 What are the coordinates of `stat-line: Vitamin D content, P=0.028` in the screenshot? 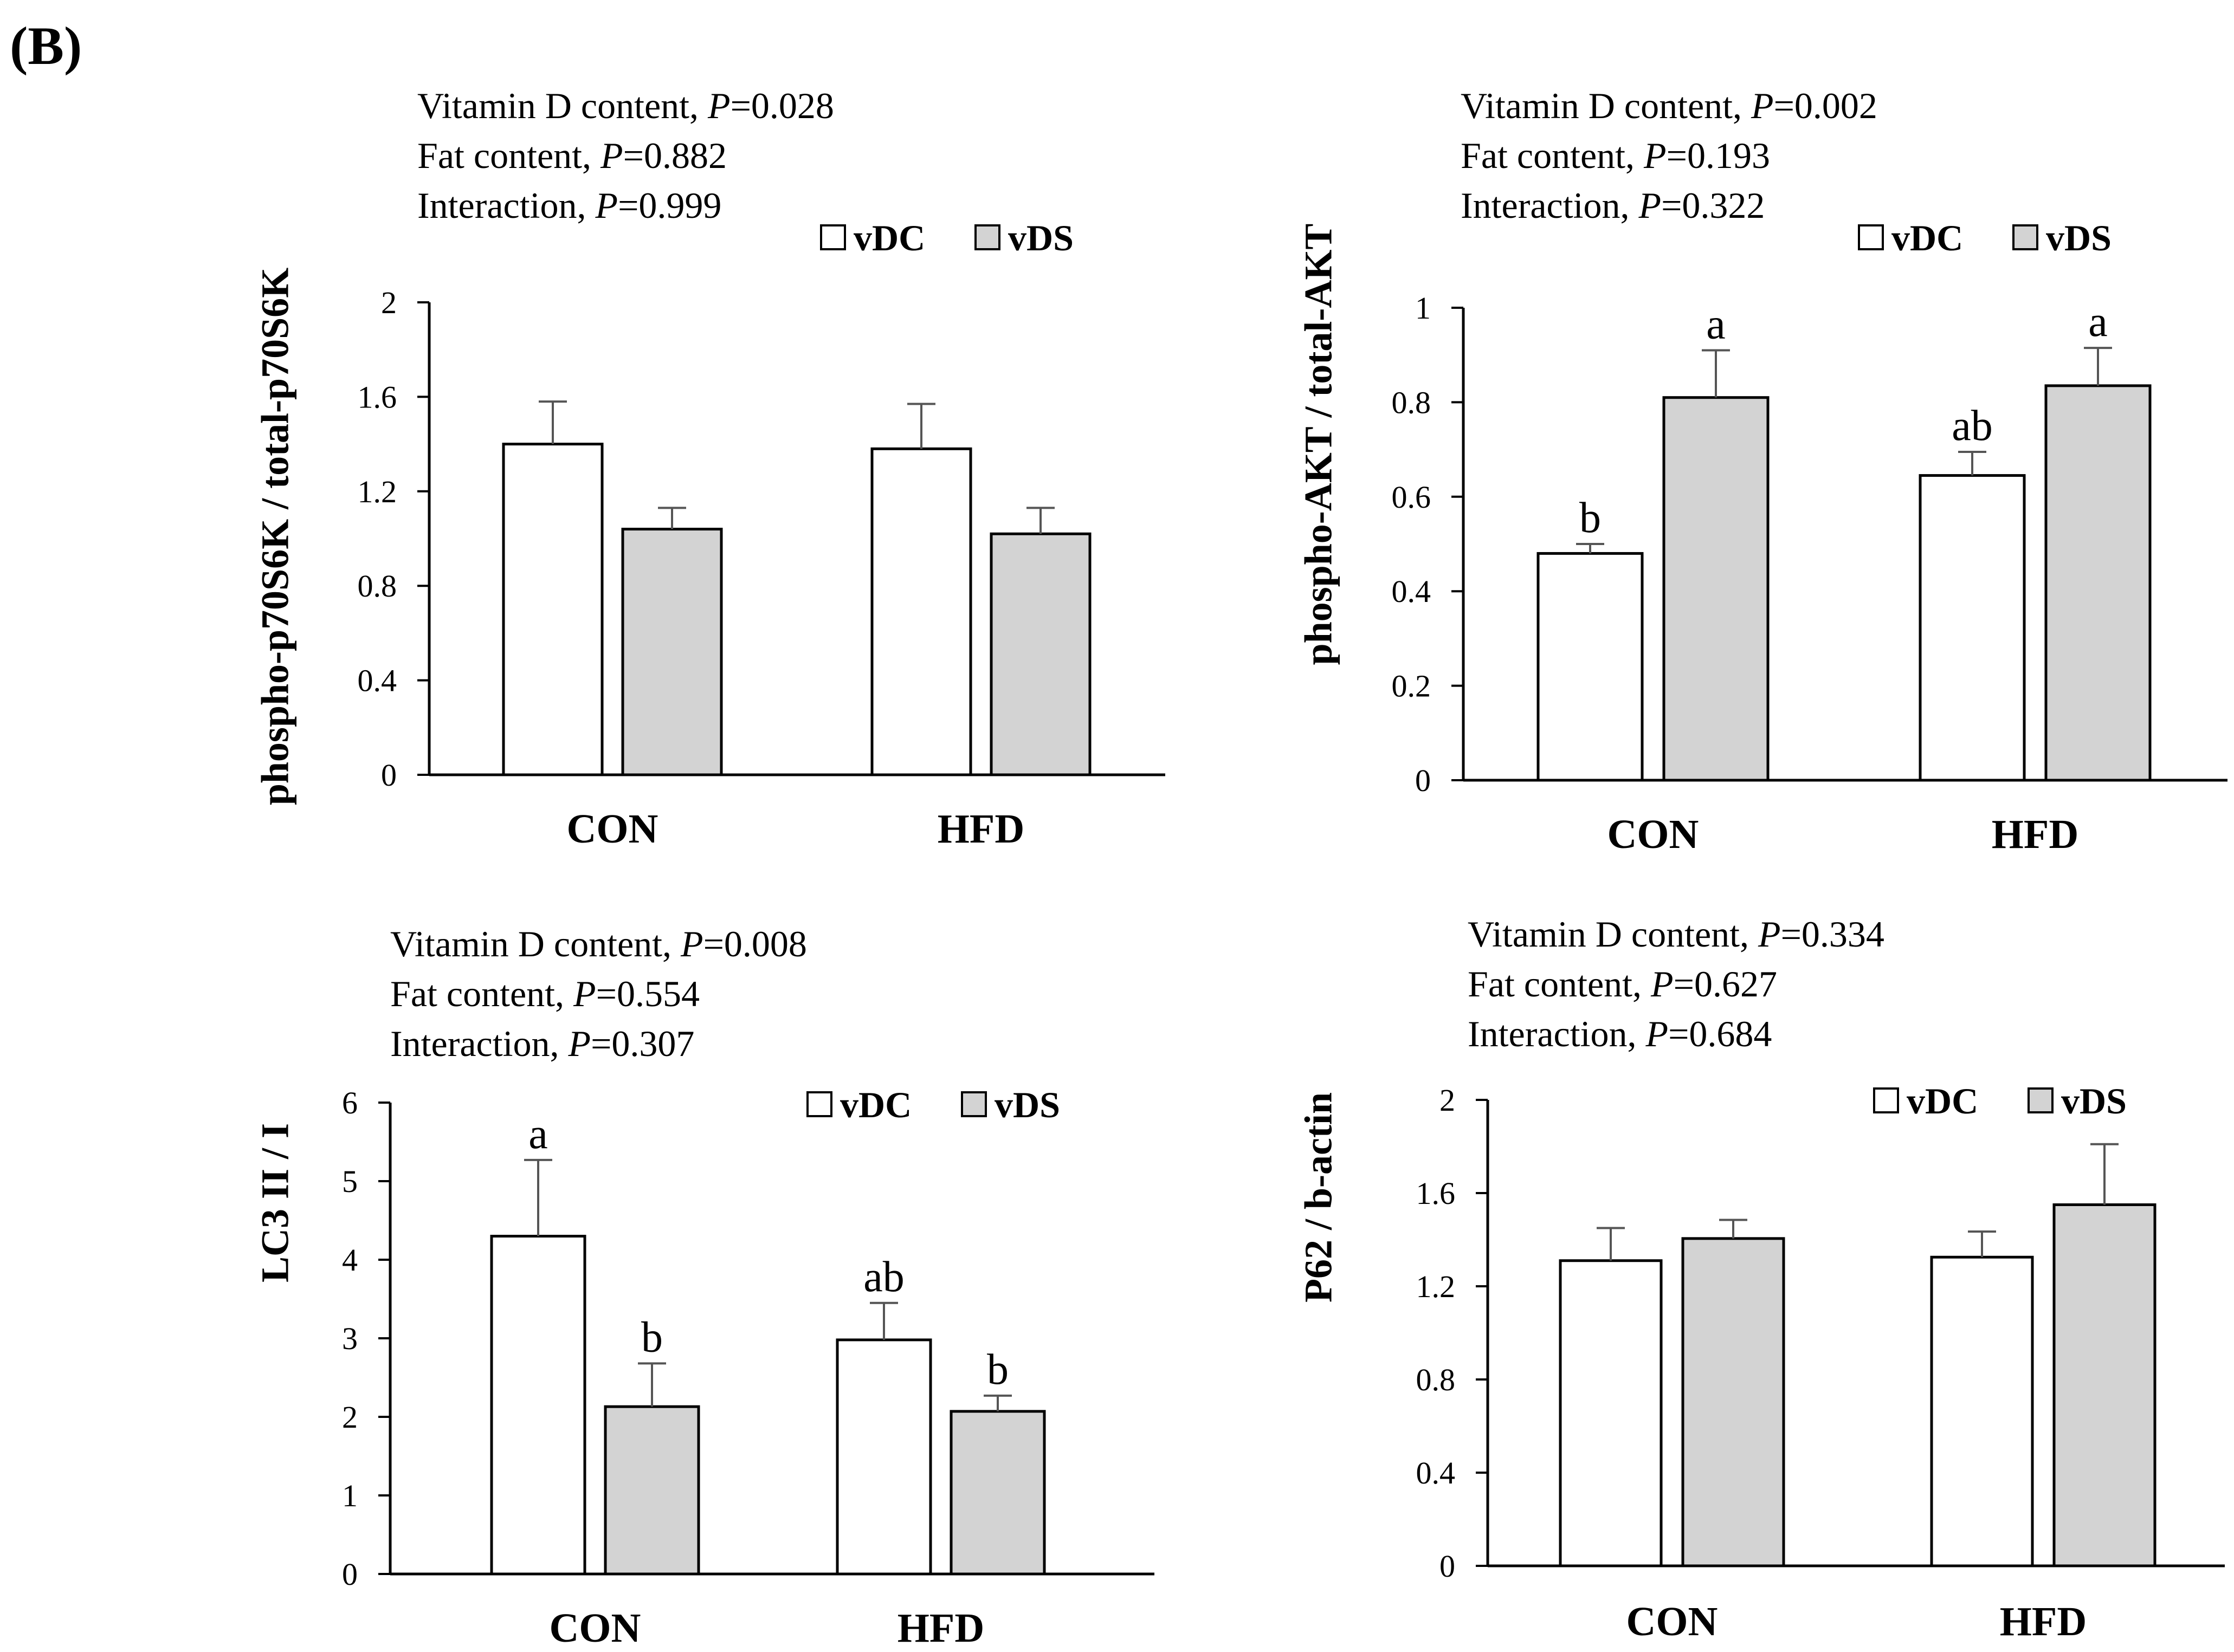 It's located at (626, 105).